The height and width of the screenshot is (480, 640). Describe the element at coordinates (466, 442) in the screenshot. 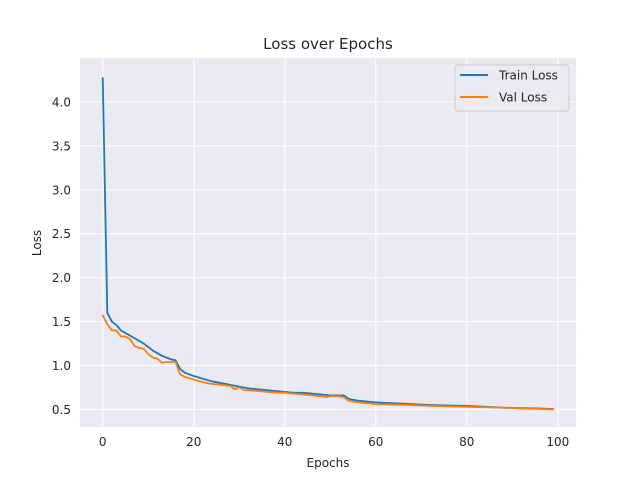

I see `x-tick-label: 80` at that location.